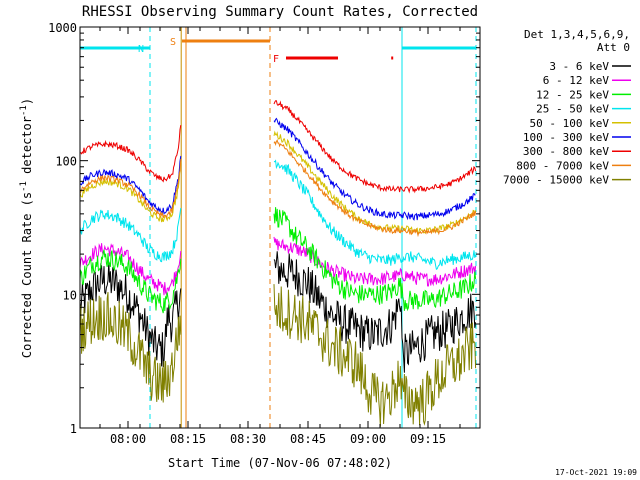  Describe the element at coordinates (570, 123) in the screenshot. I see `legend-label: 50 - 100 keV` at that location.